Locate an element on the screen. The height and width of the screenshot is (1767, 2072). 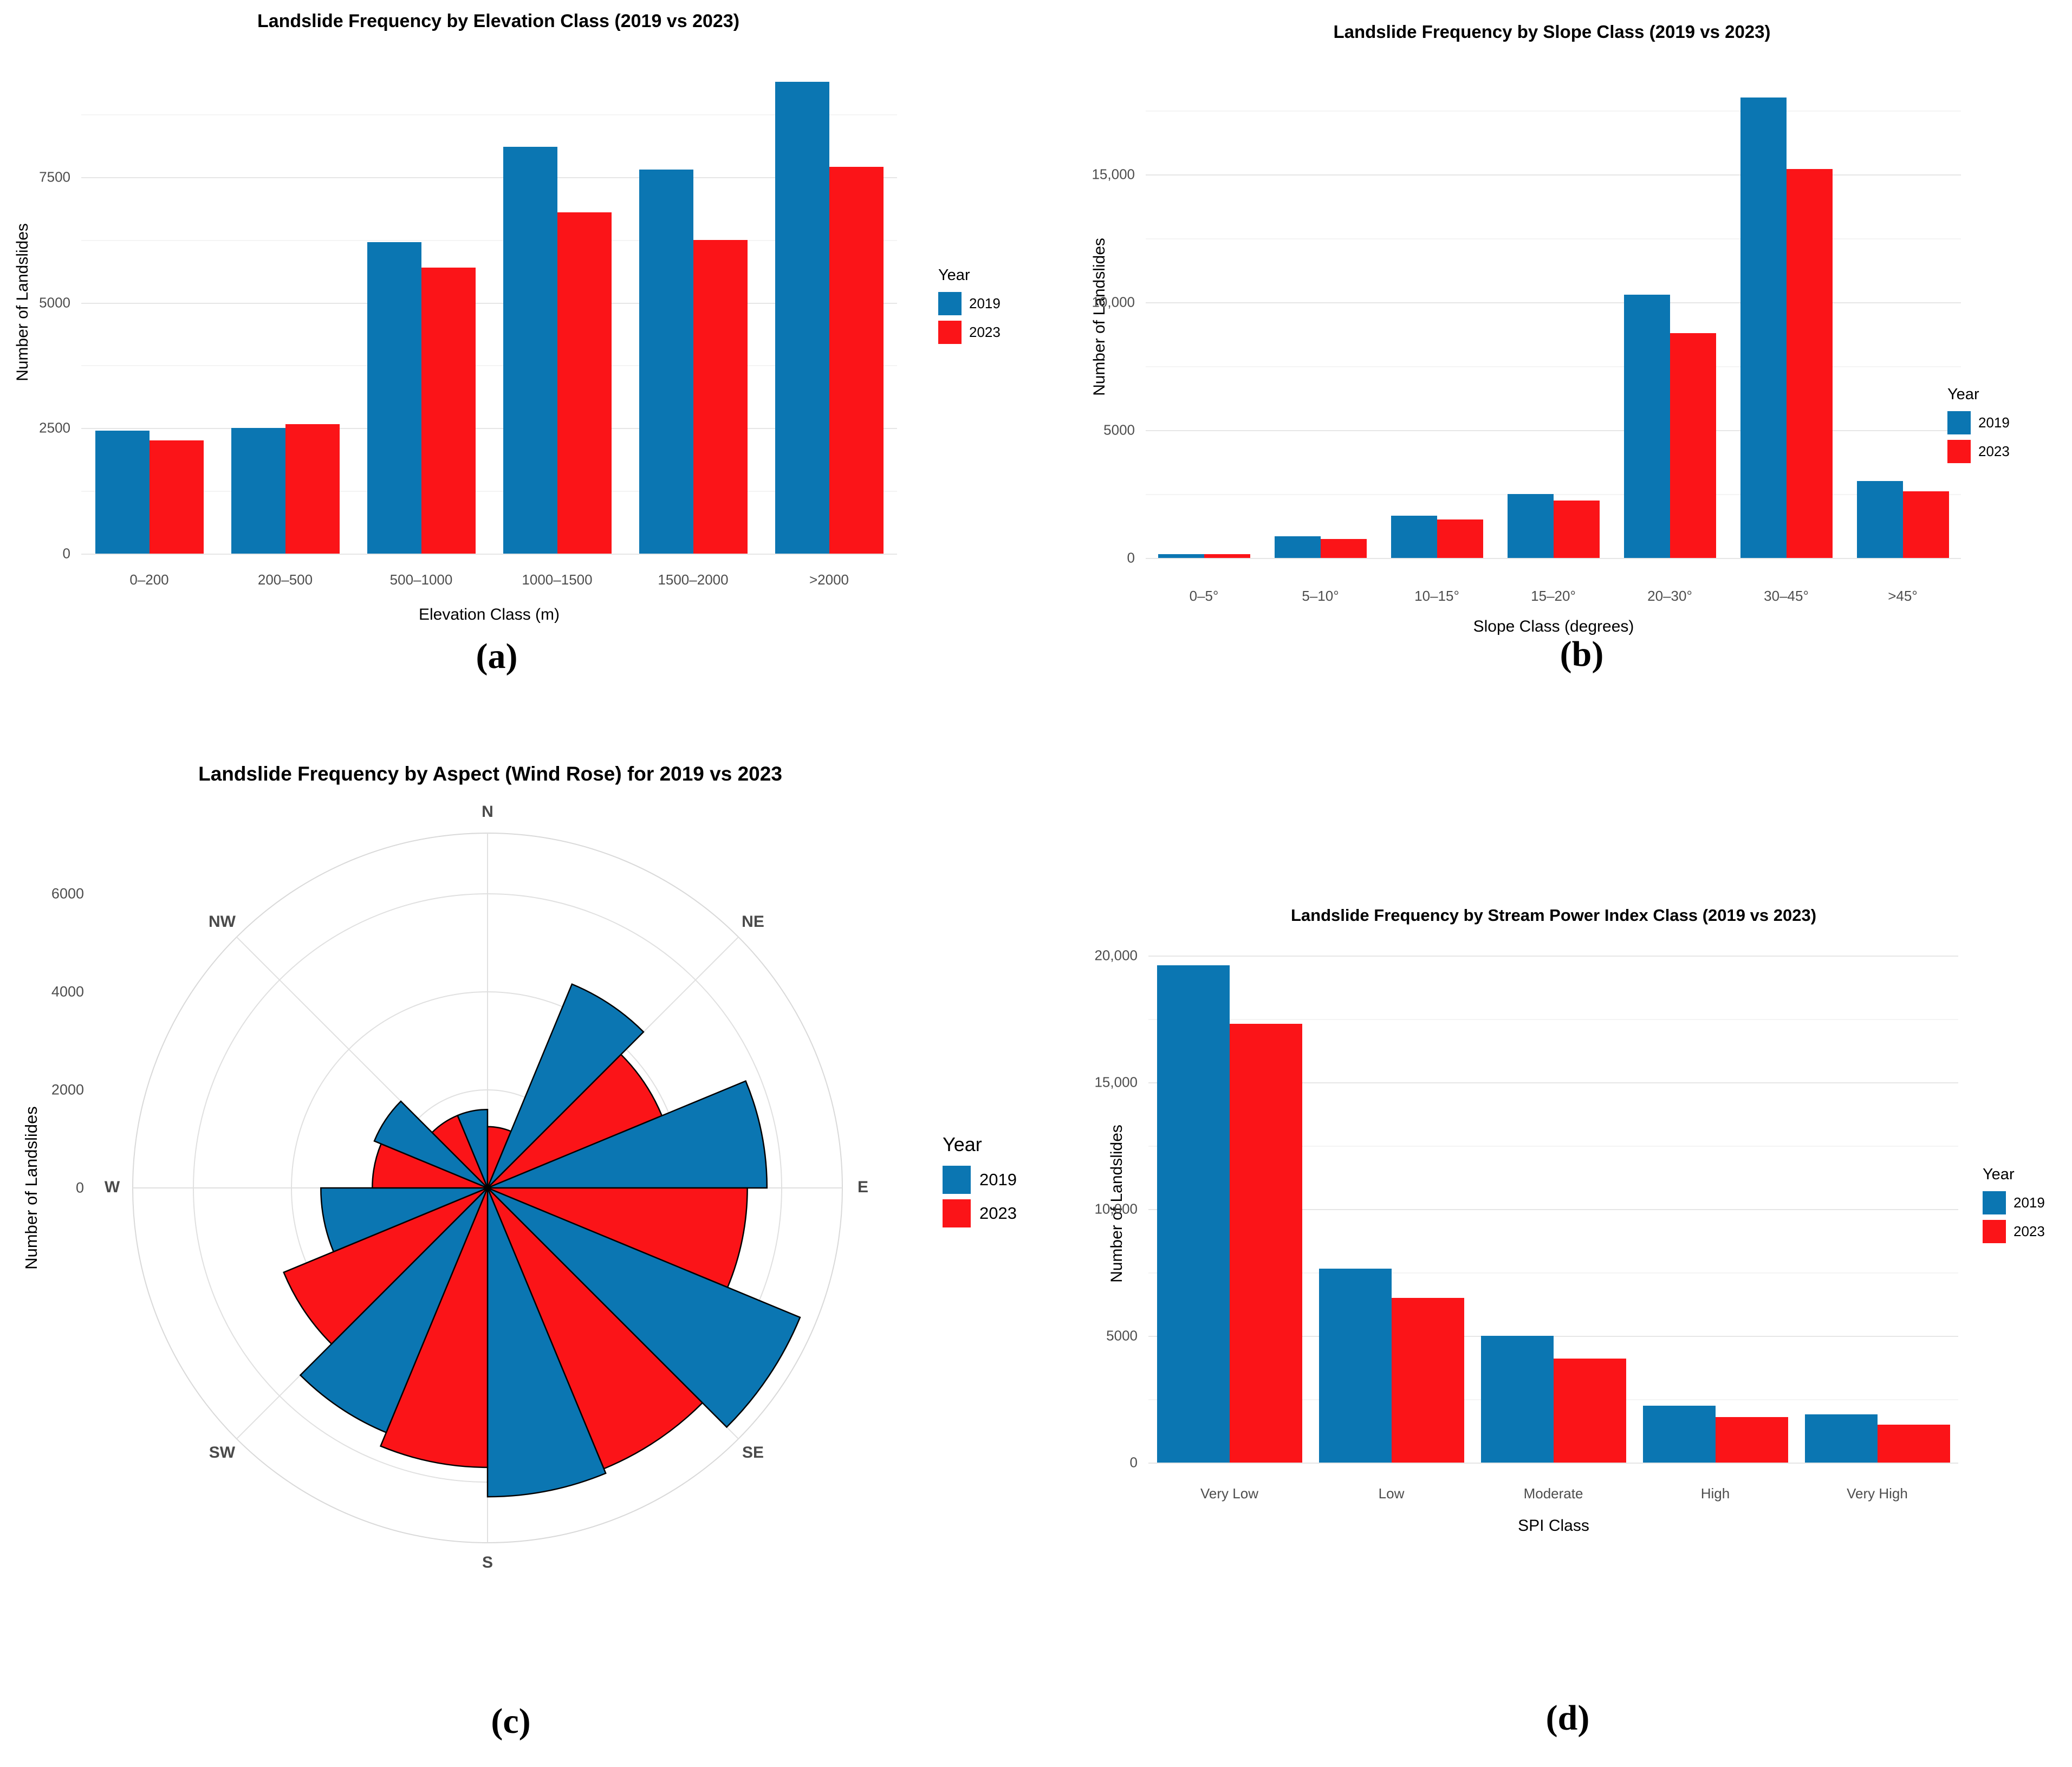
bar-2019-0–200 is located at coordinates (122, 492).